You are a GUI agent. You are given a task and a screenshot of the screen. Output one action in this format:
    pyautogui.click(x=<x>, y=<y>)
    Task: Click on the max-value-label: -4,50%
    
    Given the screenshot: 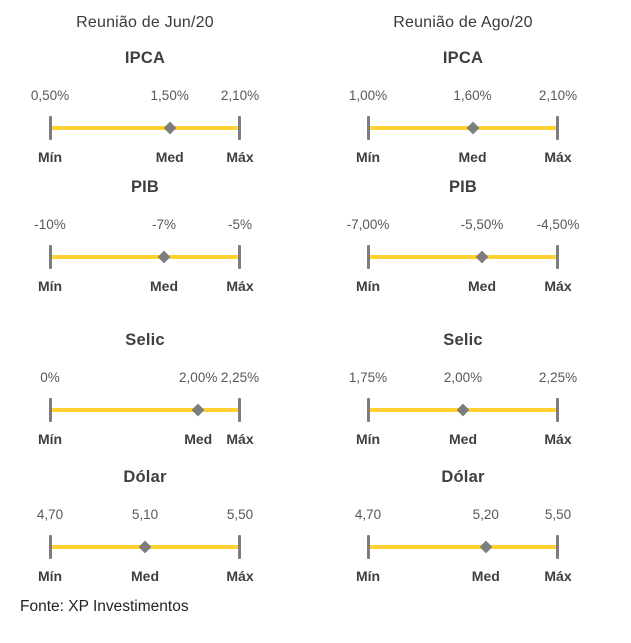 What is the action you would take?
    pyautogui.click(x=558, y=224)
    